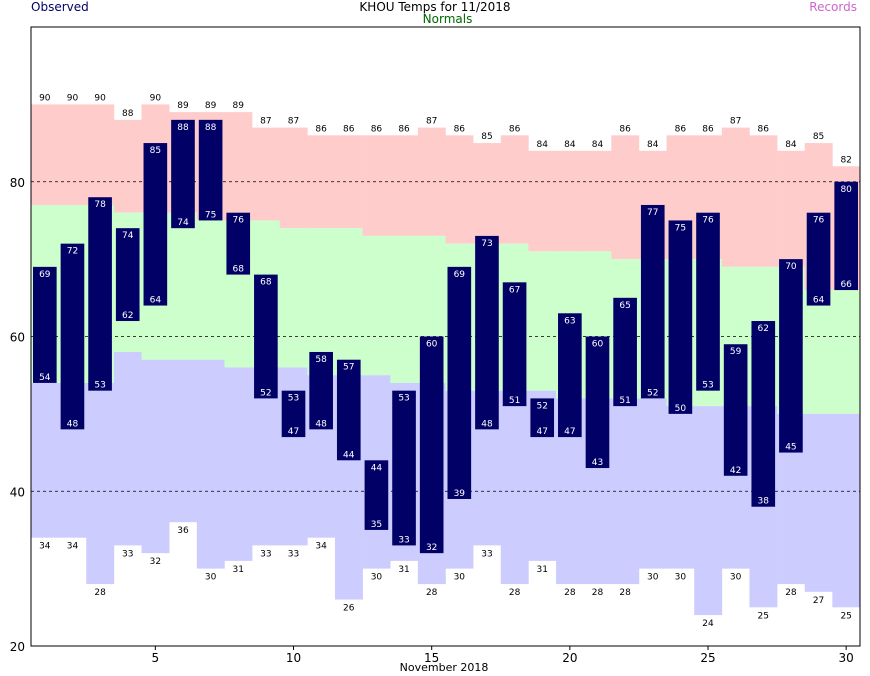  I want to click on observed-low-label: 39, so click(460, 494).